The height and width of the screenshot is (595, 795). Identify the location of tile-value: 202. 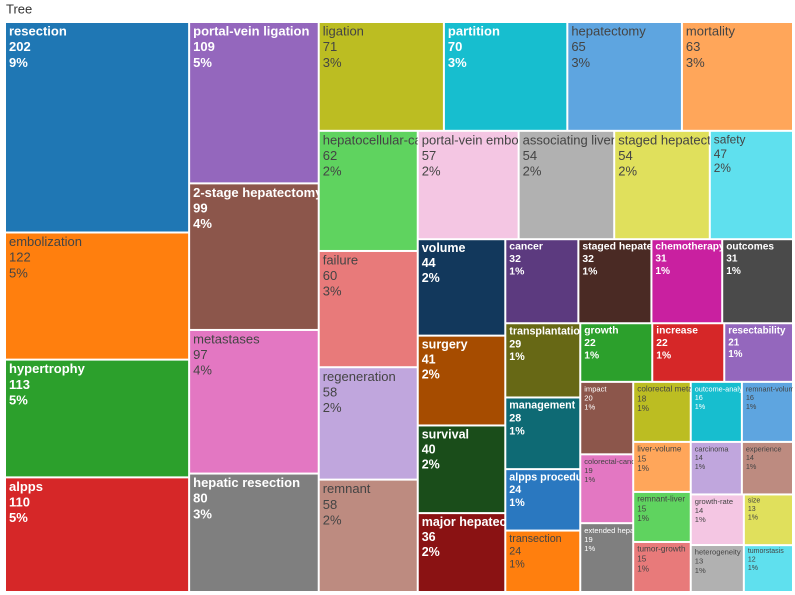
(20, 46).